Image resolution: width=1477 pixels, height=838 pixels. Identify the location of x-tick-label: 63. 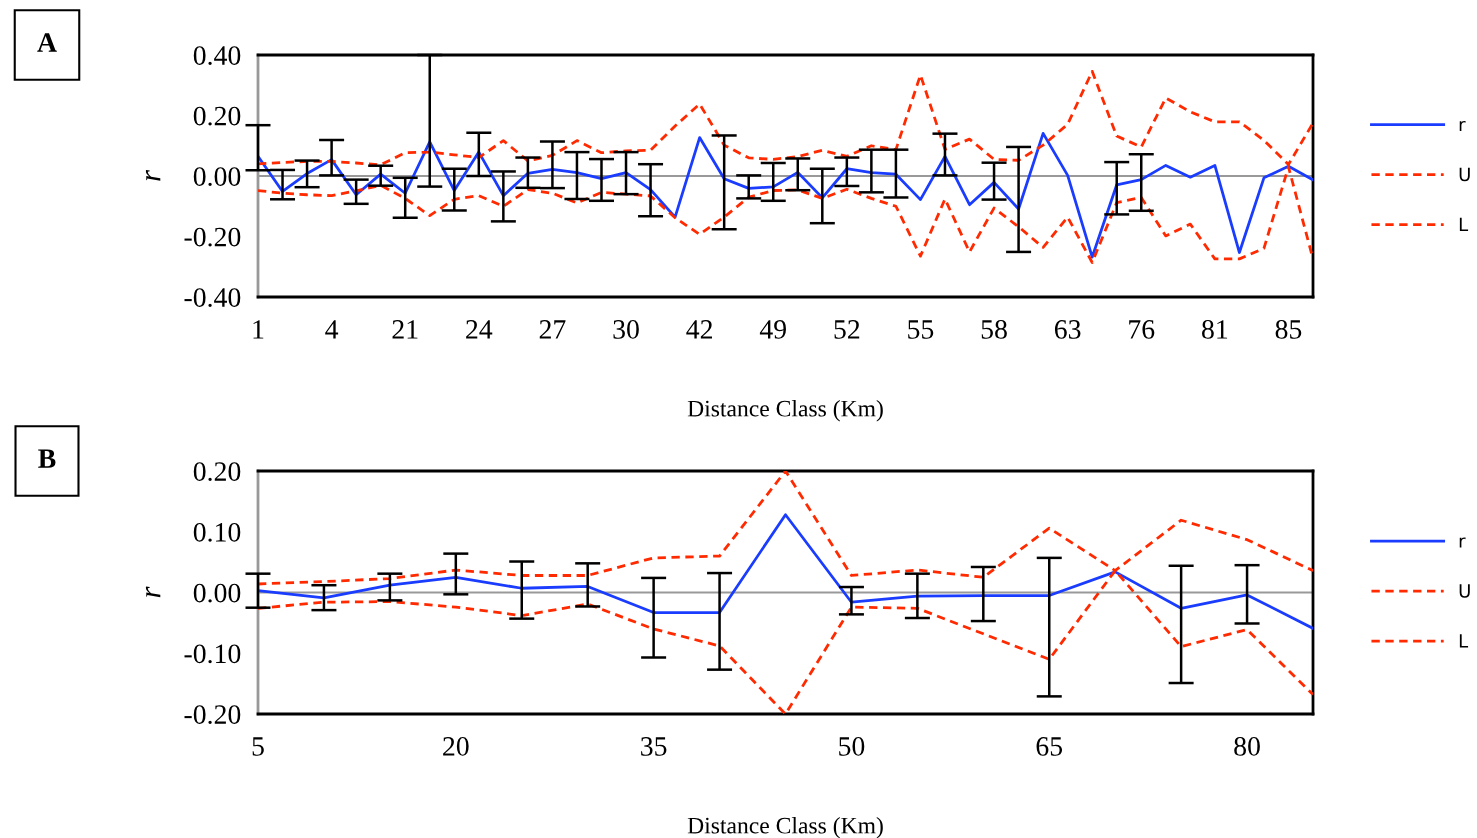
(1067, 329).